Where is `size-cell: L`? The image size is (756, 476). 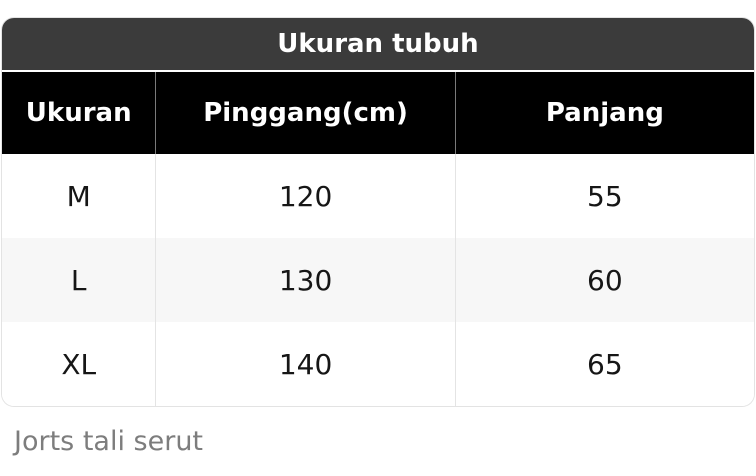
size-cell: L is located at coordinates (78, 280).